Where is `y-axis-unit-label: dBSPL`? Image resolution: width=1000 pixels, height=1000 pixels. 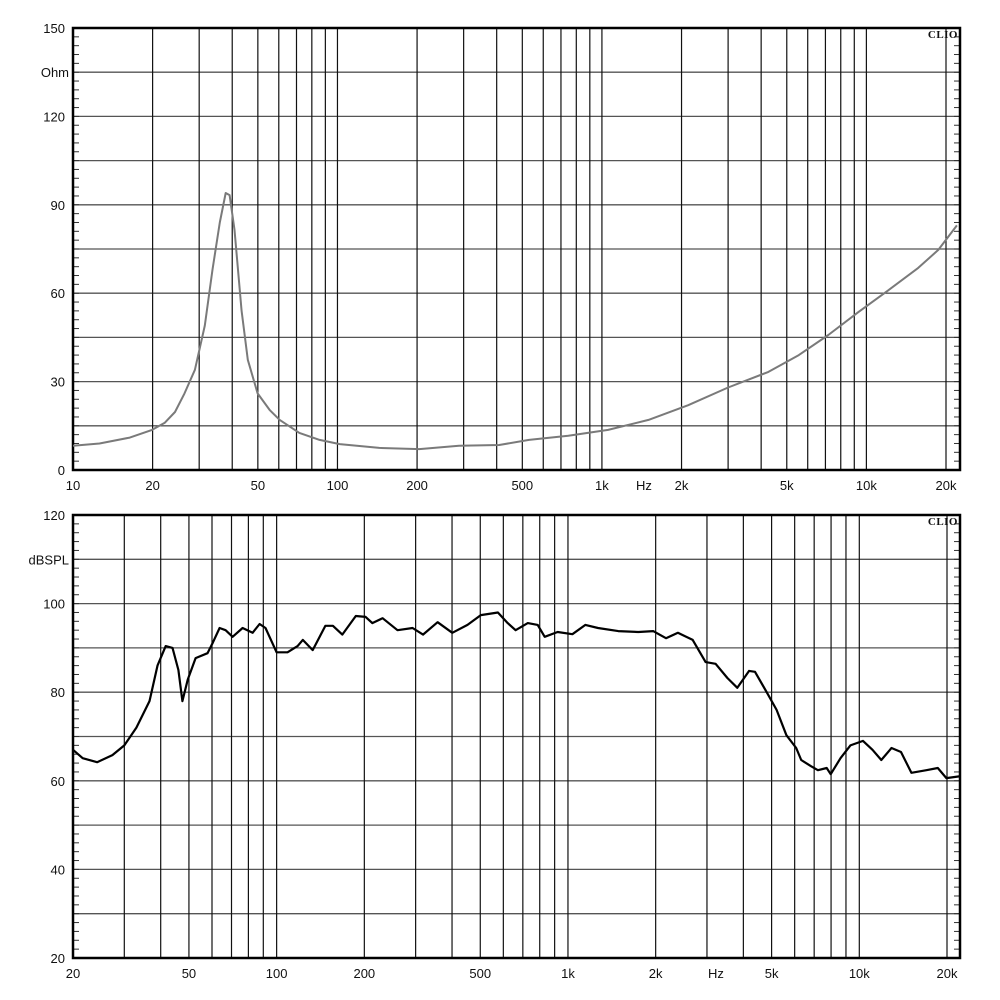
y-axis-unit-label: dBSPL is located at coordinates (49, 559).